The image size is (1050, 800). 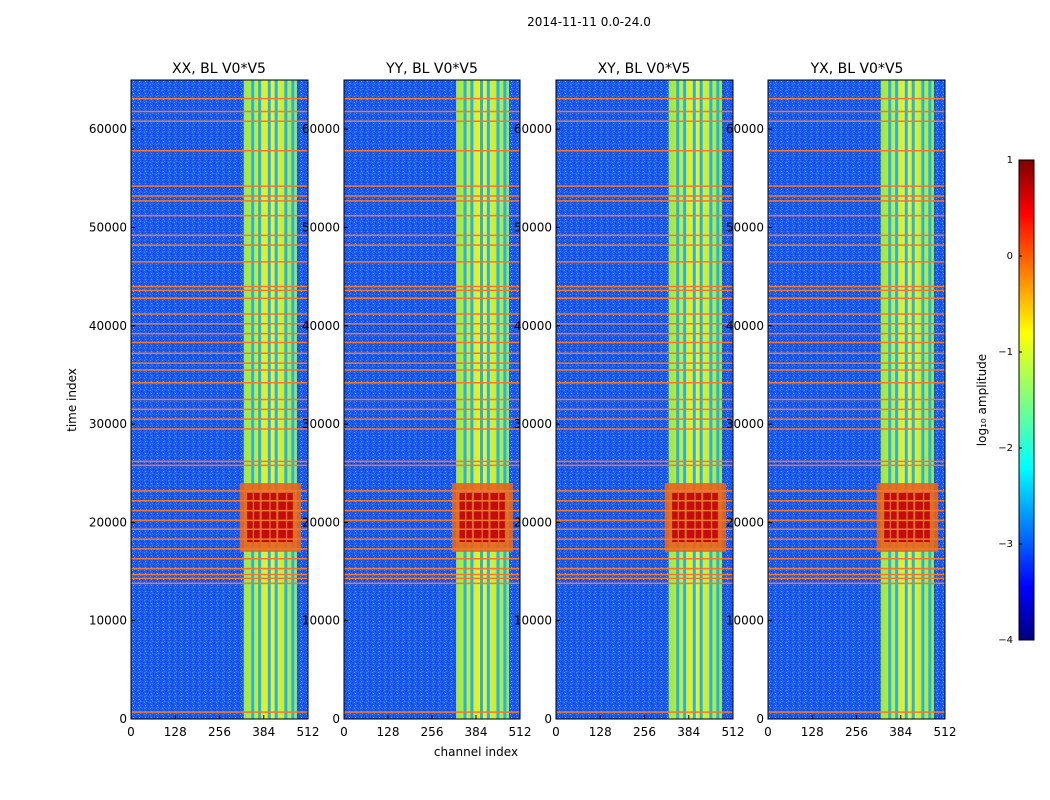 I want to click on colorbar-tick-label: 1, so click(x=1010, y=160).